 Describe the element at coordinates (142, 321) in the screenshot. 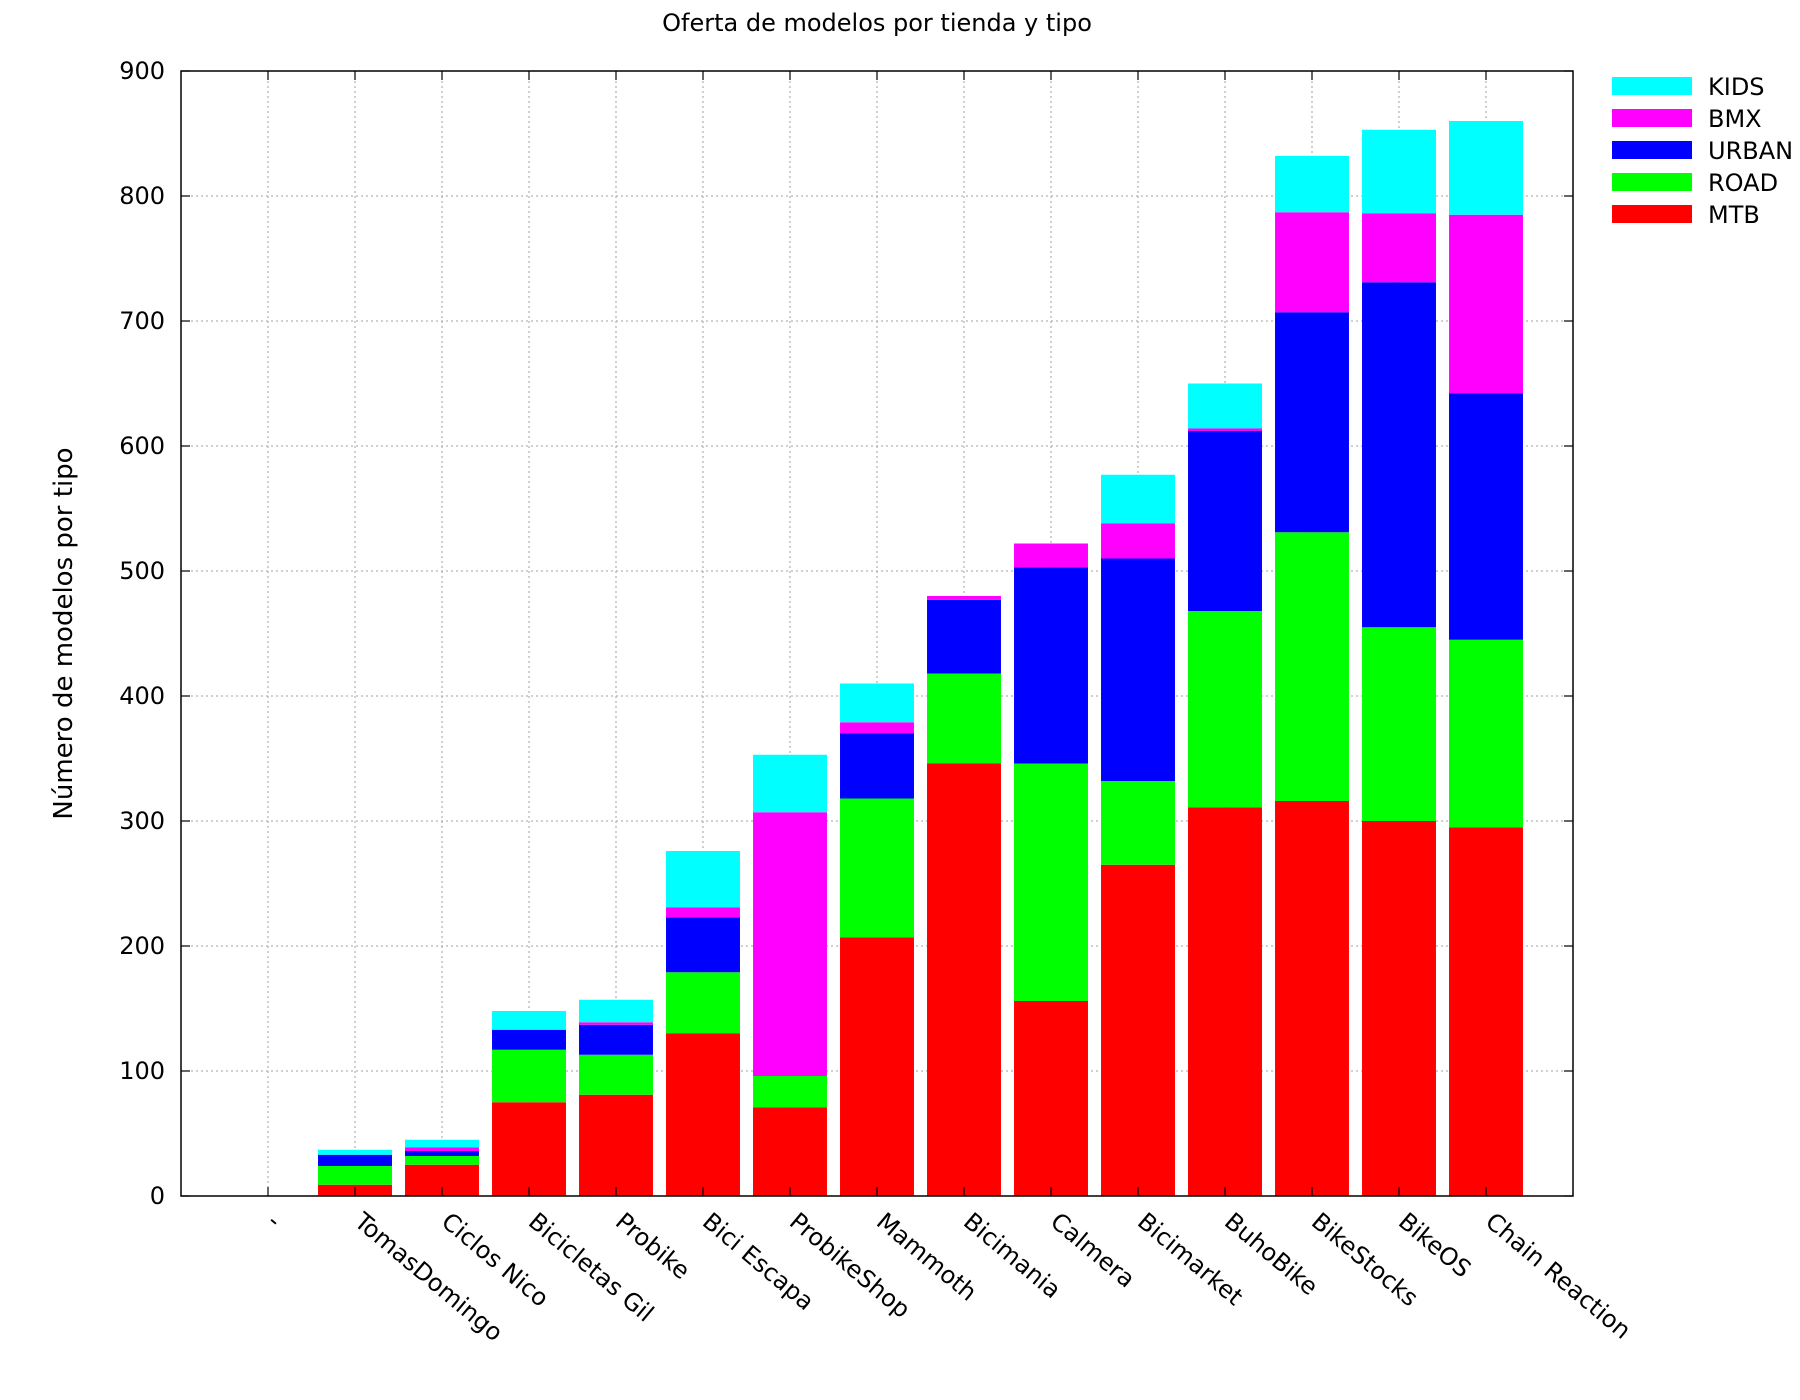

I see `y-tick-label: 700` at that location.